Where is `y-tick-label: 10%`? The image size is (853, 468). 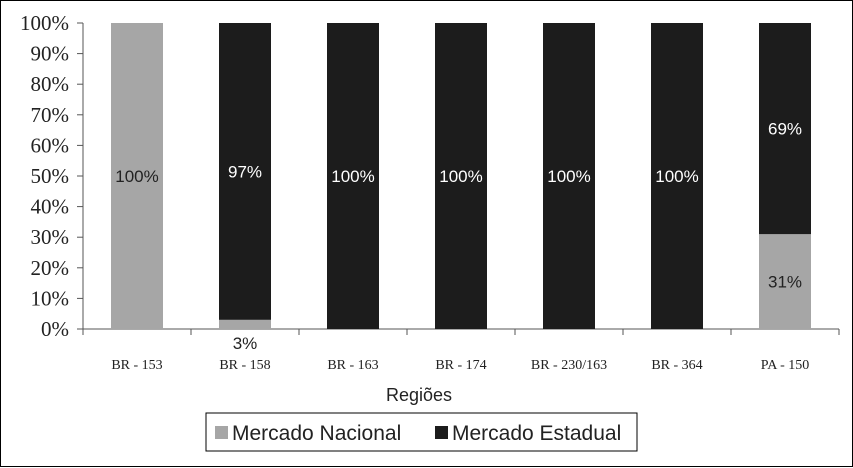
y-tick-label: 10% is located at coordinates (50, 298).